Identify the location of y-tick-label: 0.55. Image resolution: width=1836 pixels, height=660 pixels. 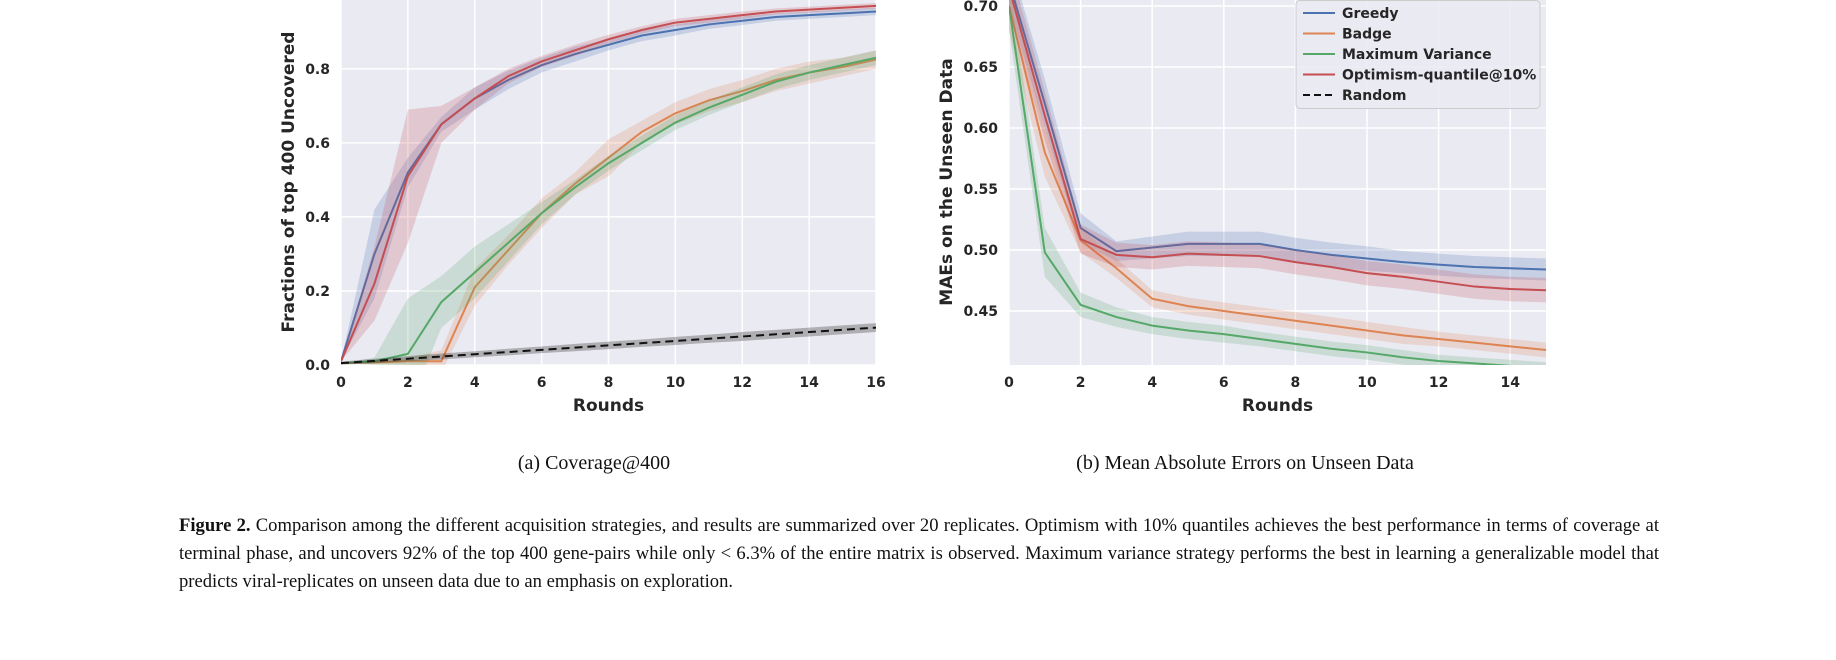
(980, 190).